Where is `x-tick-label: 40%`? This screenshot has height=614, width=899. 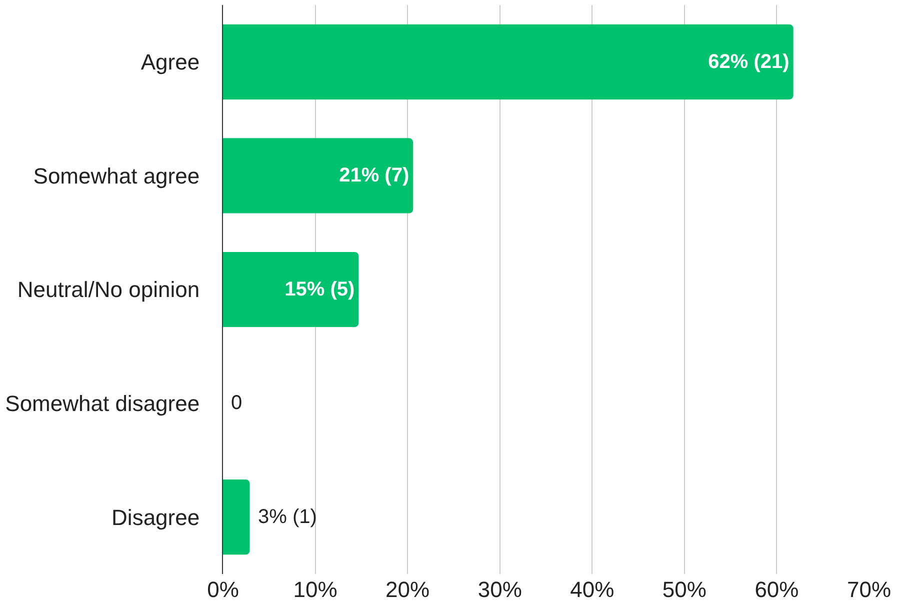
x-tick-label: 40% is located at coordinates (592, 589).